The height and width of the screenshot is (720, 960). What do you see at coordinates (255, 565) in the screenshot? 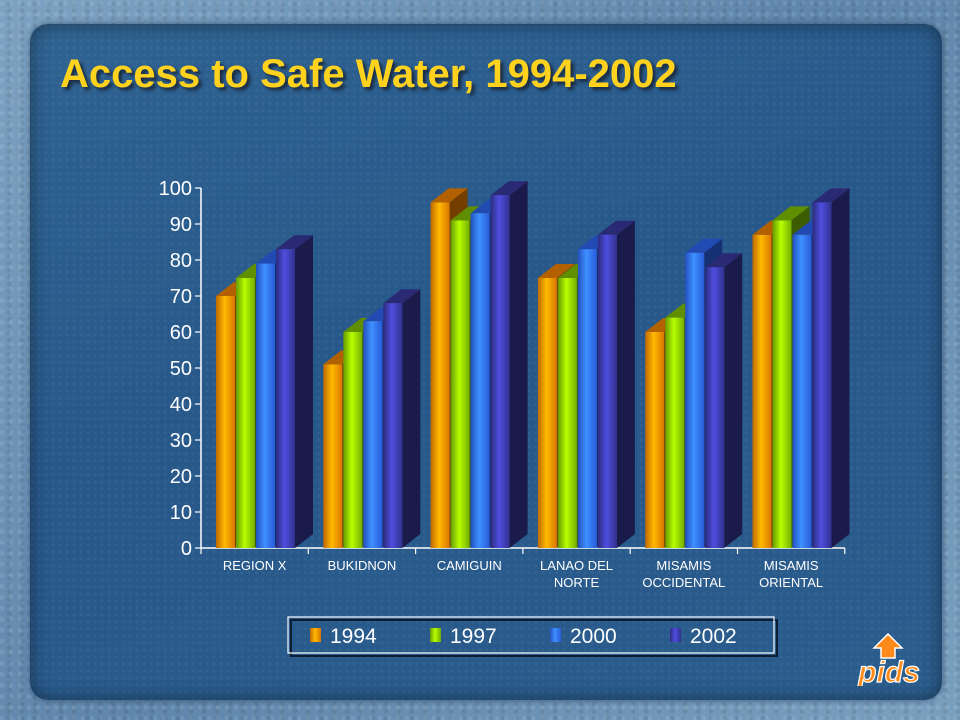
I see `category-label: REGION X` at bounding box center [255, 565].